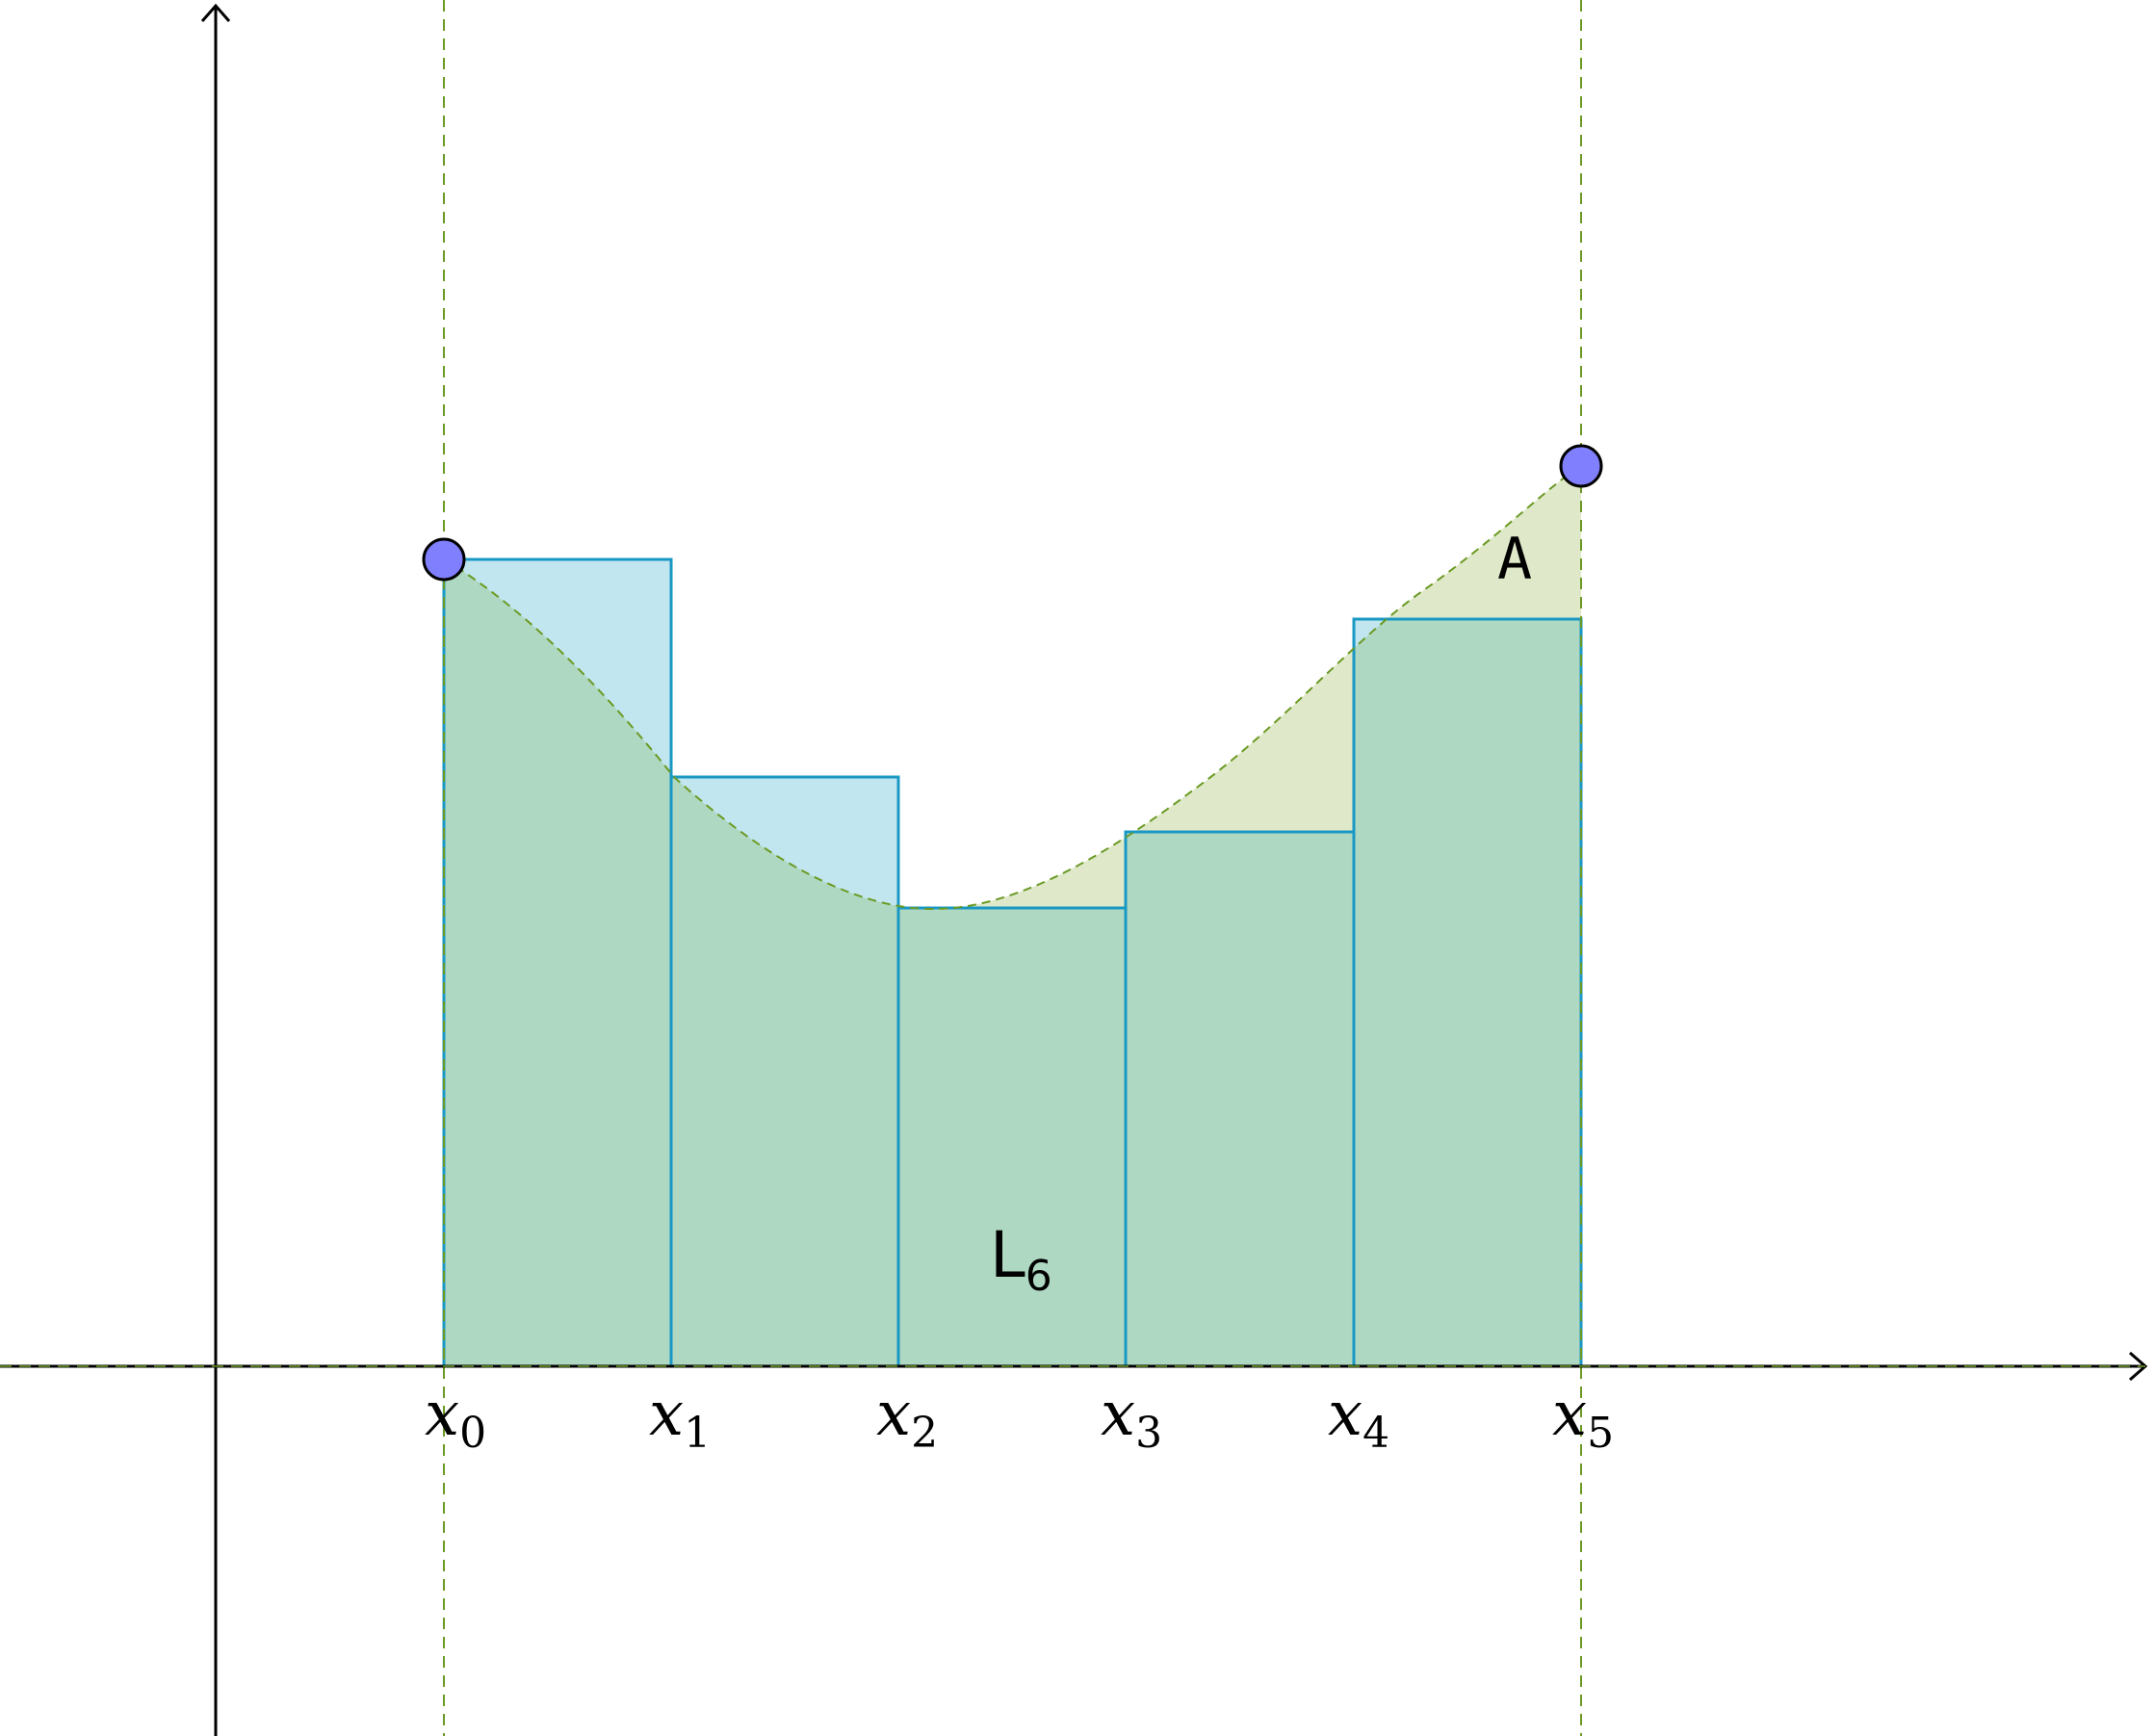 This screenshot has height=1736, width=2154. Describe the element at coordinates (1012, 688) in the screenshot. I see `function-curve` at that location.